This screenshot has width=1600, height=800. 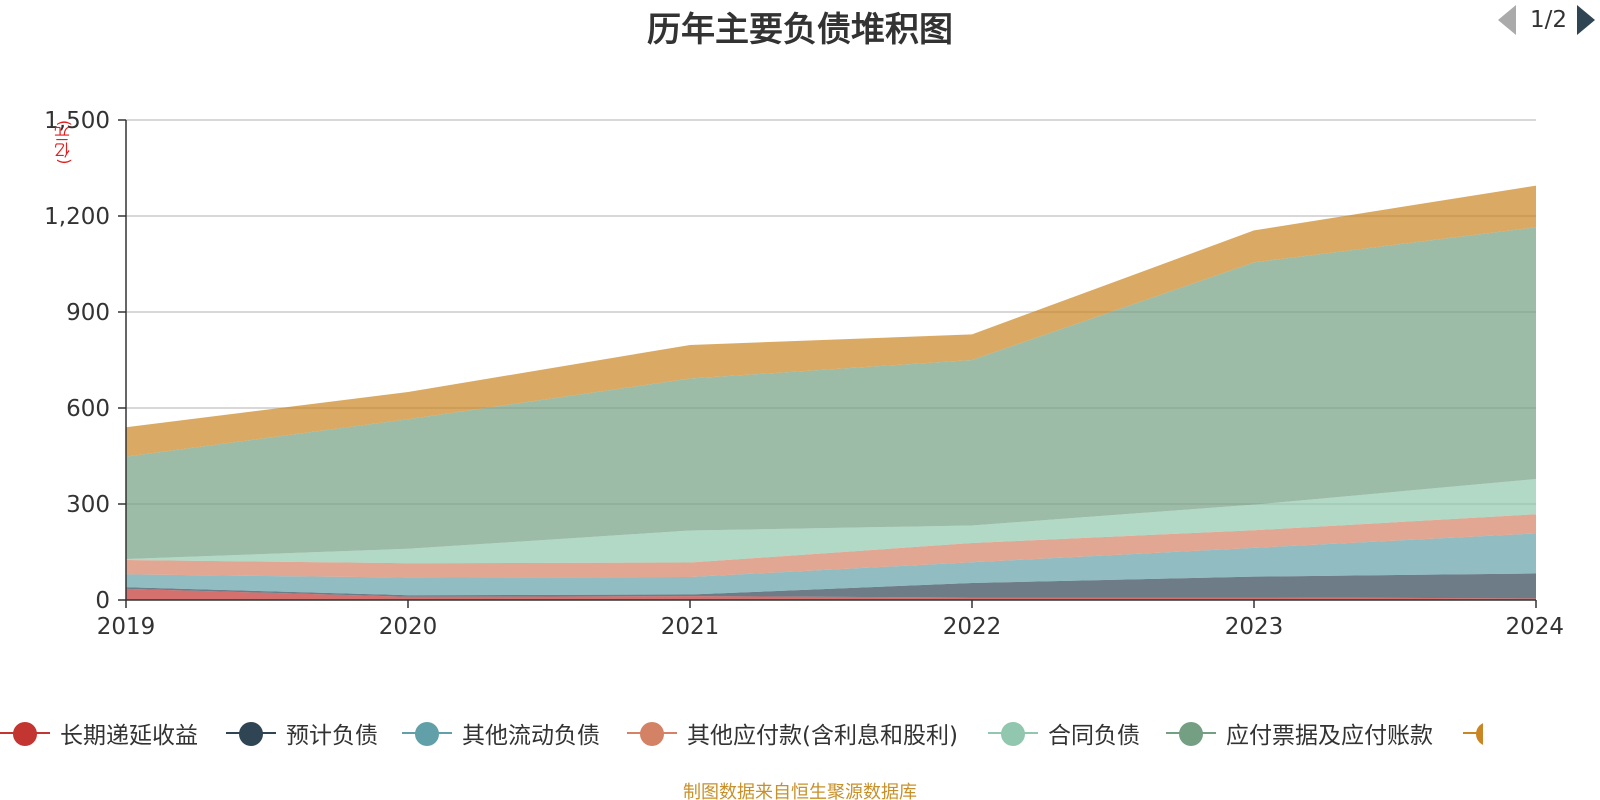 What do you see at coordinates (690, 627) in the screenshot?
I see `x-tick-label: 2021` at bounding box center [690, 627].